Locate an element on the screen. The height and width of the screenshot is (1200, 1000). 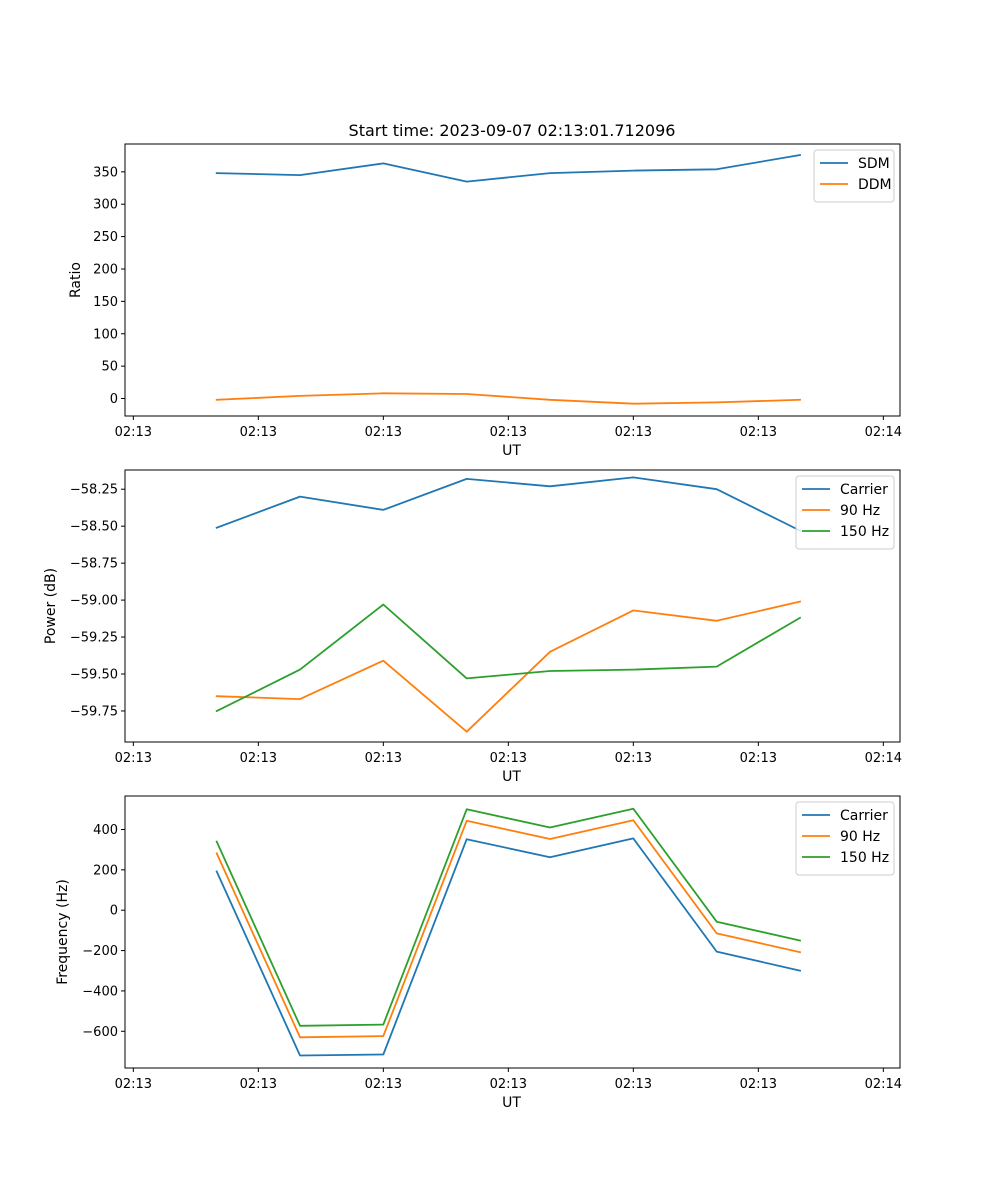
y-axis-label: Ratio is located at coordinates (76, 280).